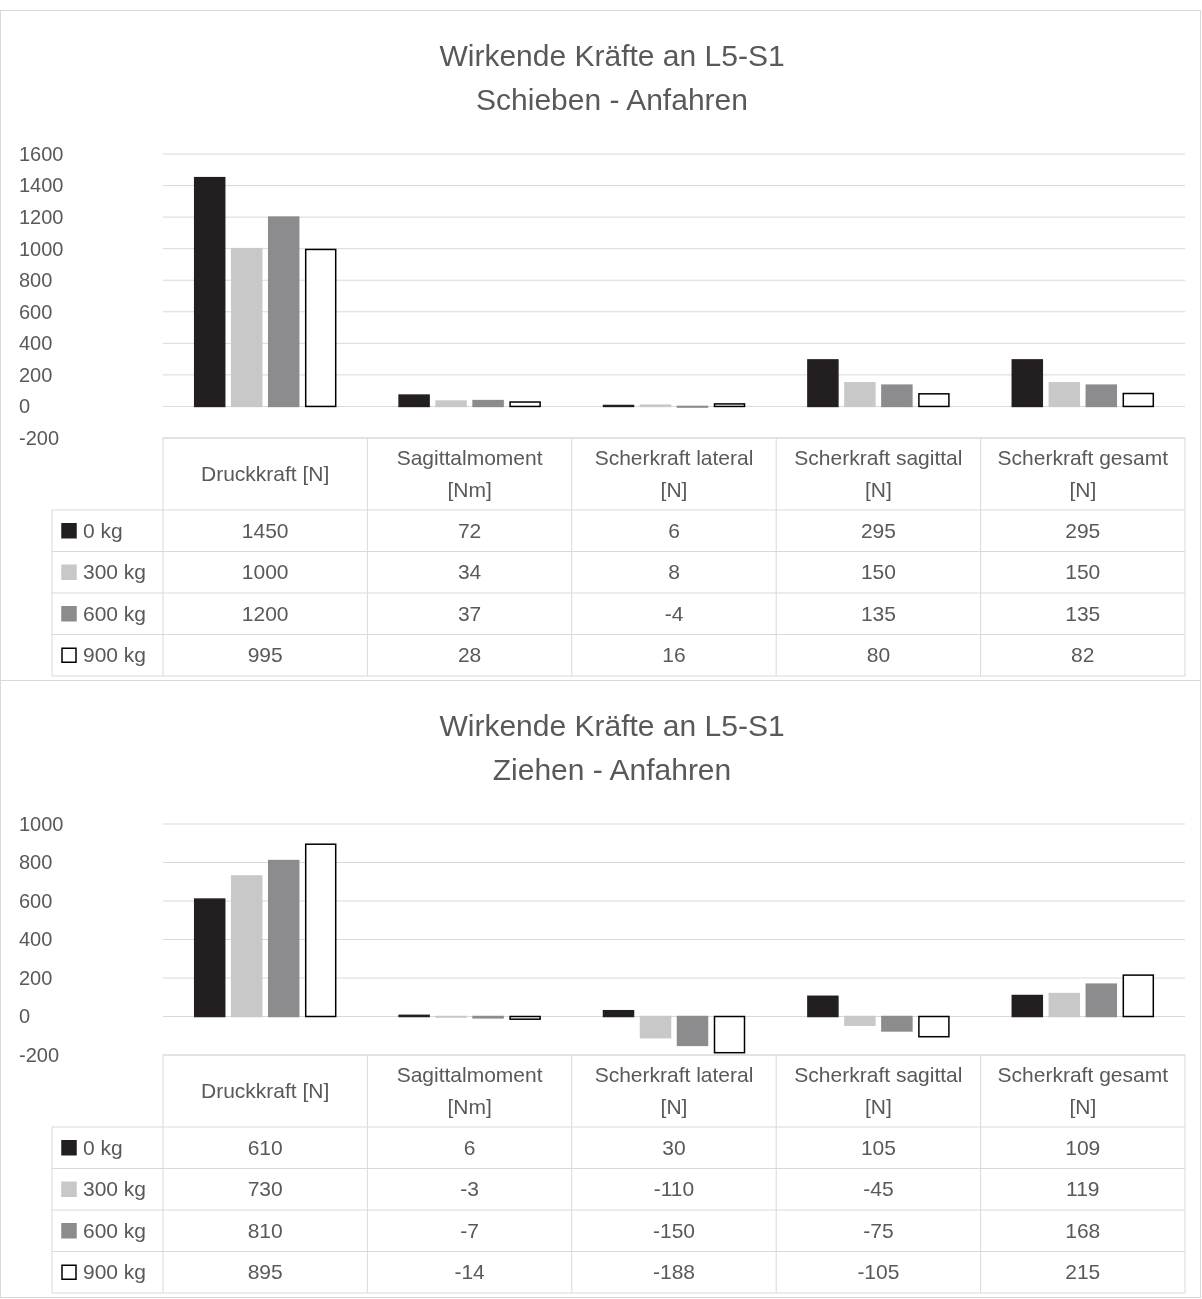 The width and height of the screenshot is (1202, 1299). What do you see at coordinates (674, 572) in the screenshot?
I see `data-label: 8` at bounding box center [674, 572].